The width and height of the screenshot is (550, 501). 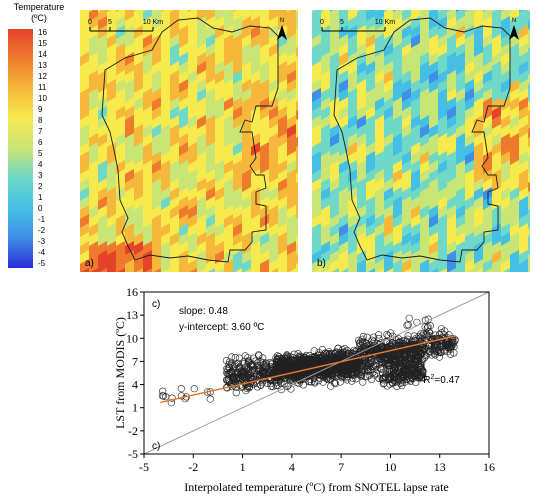 I want to click on scale-bar-label: 0, so click(x=90, y=22).